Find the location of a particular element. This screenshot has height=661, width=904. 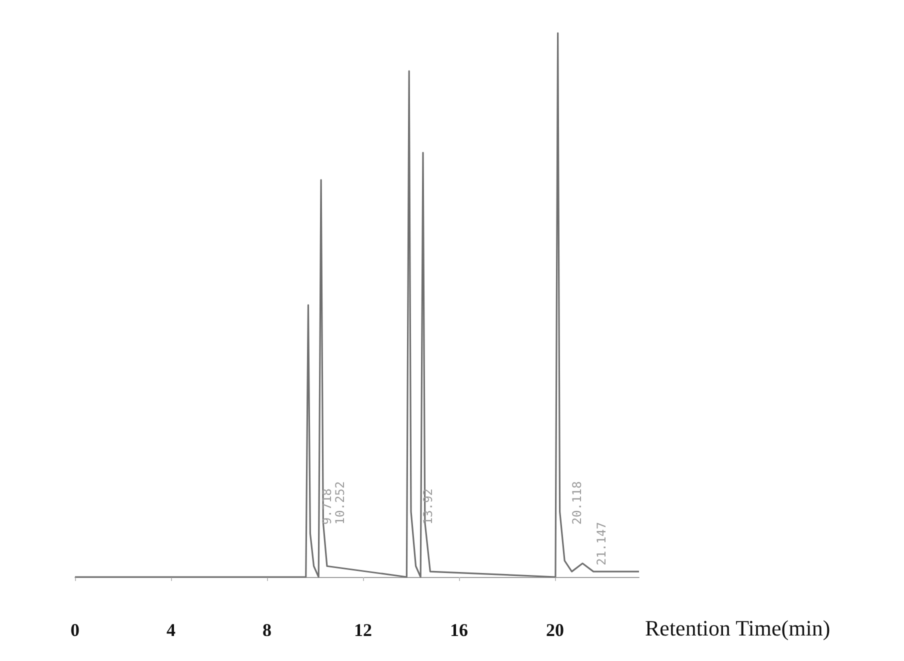

x-tick-label: 4 is located at coordinates (171, 630).